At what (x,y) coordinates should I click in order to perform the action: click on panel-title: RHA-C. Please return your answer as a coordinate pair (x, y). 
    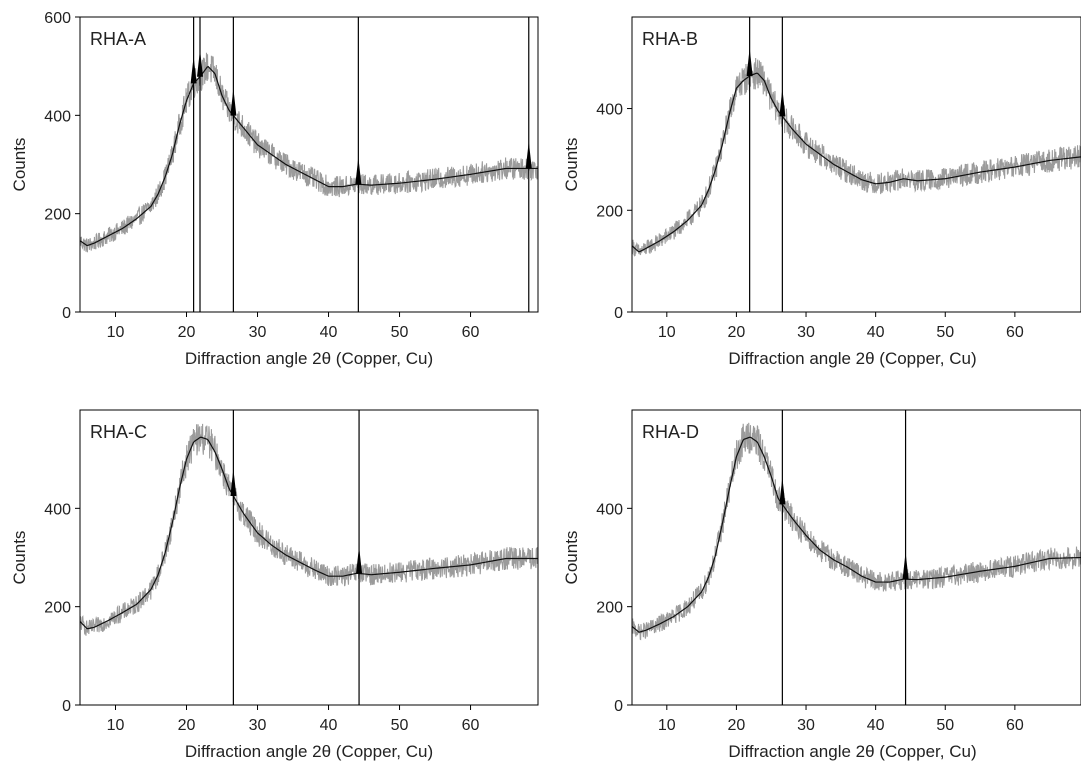
    Looking at the image, I should click on (118, 432).